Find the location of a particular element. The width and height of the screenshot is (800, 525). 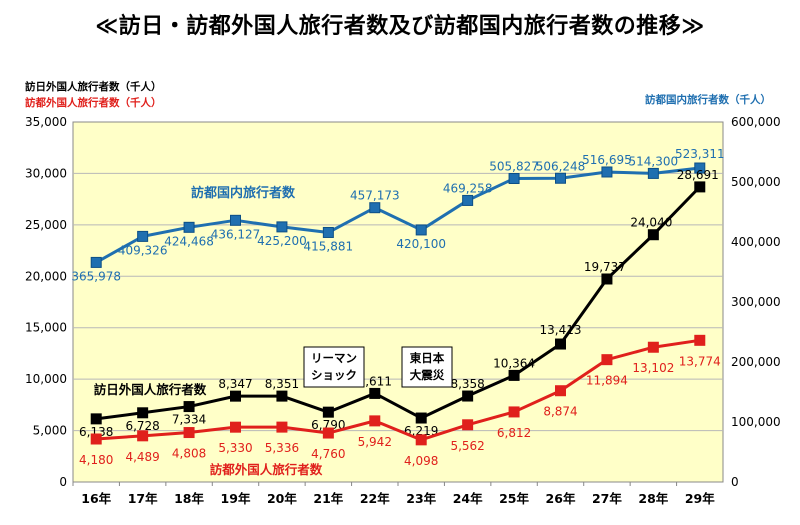

left-tick-label: 15,000 is located at coordinates (46, 328).